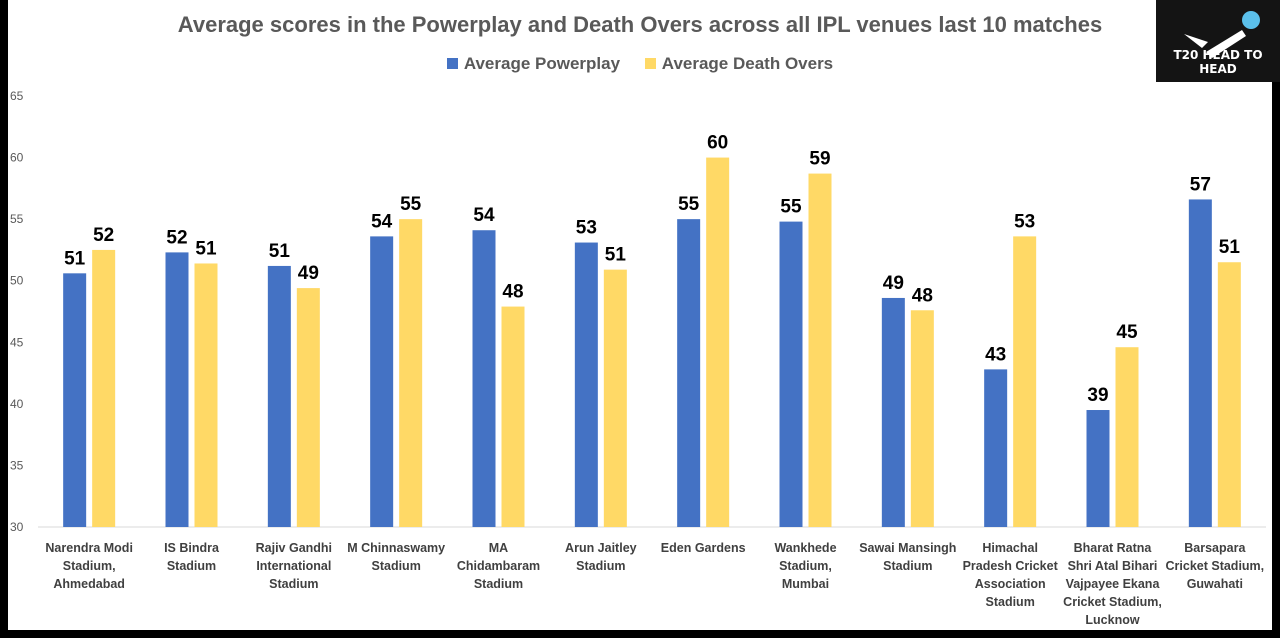 Image resolution: width=1280 pixels, height=638 pixels. Describe the element at coordinates (308, 273) in the screenshot. I see `data-label-death-overs: 49` at that location.